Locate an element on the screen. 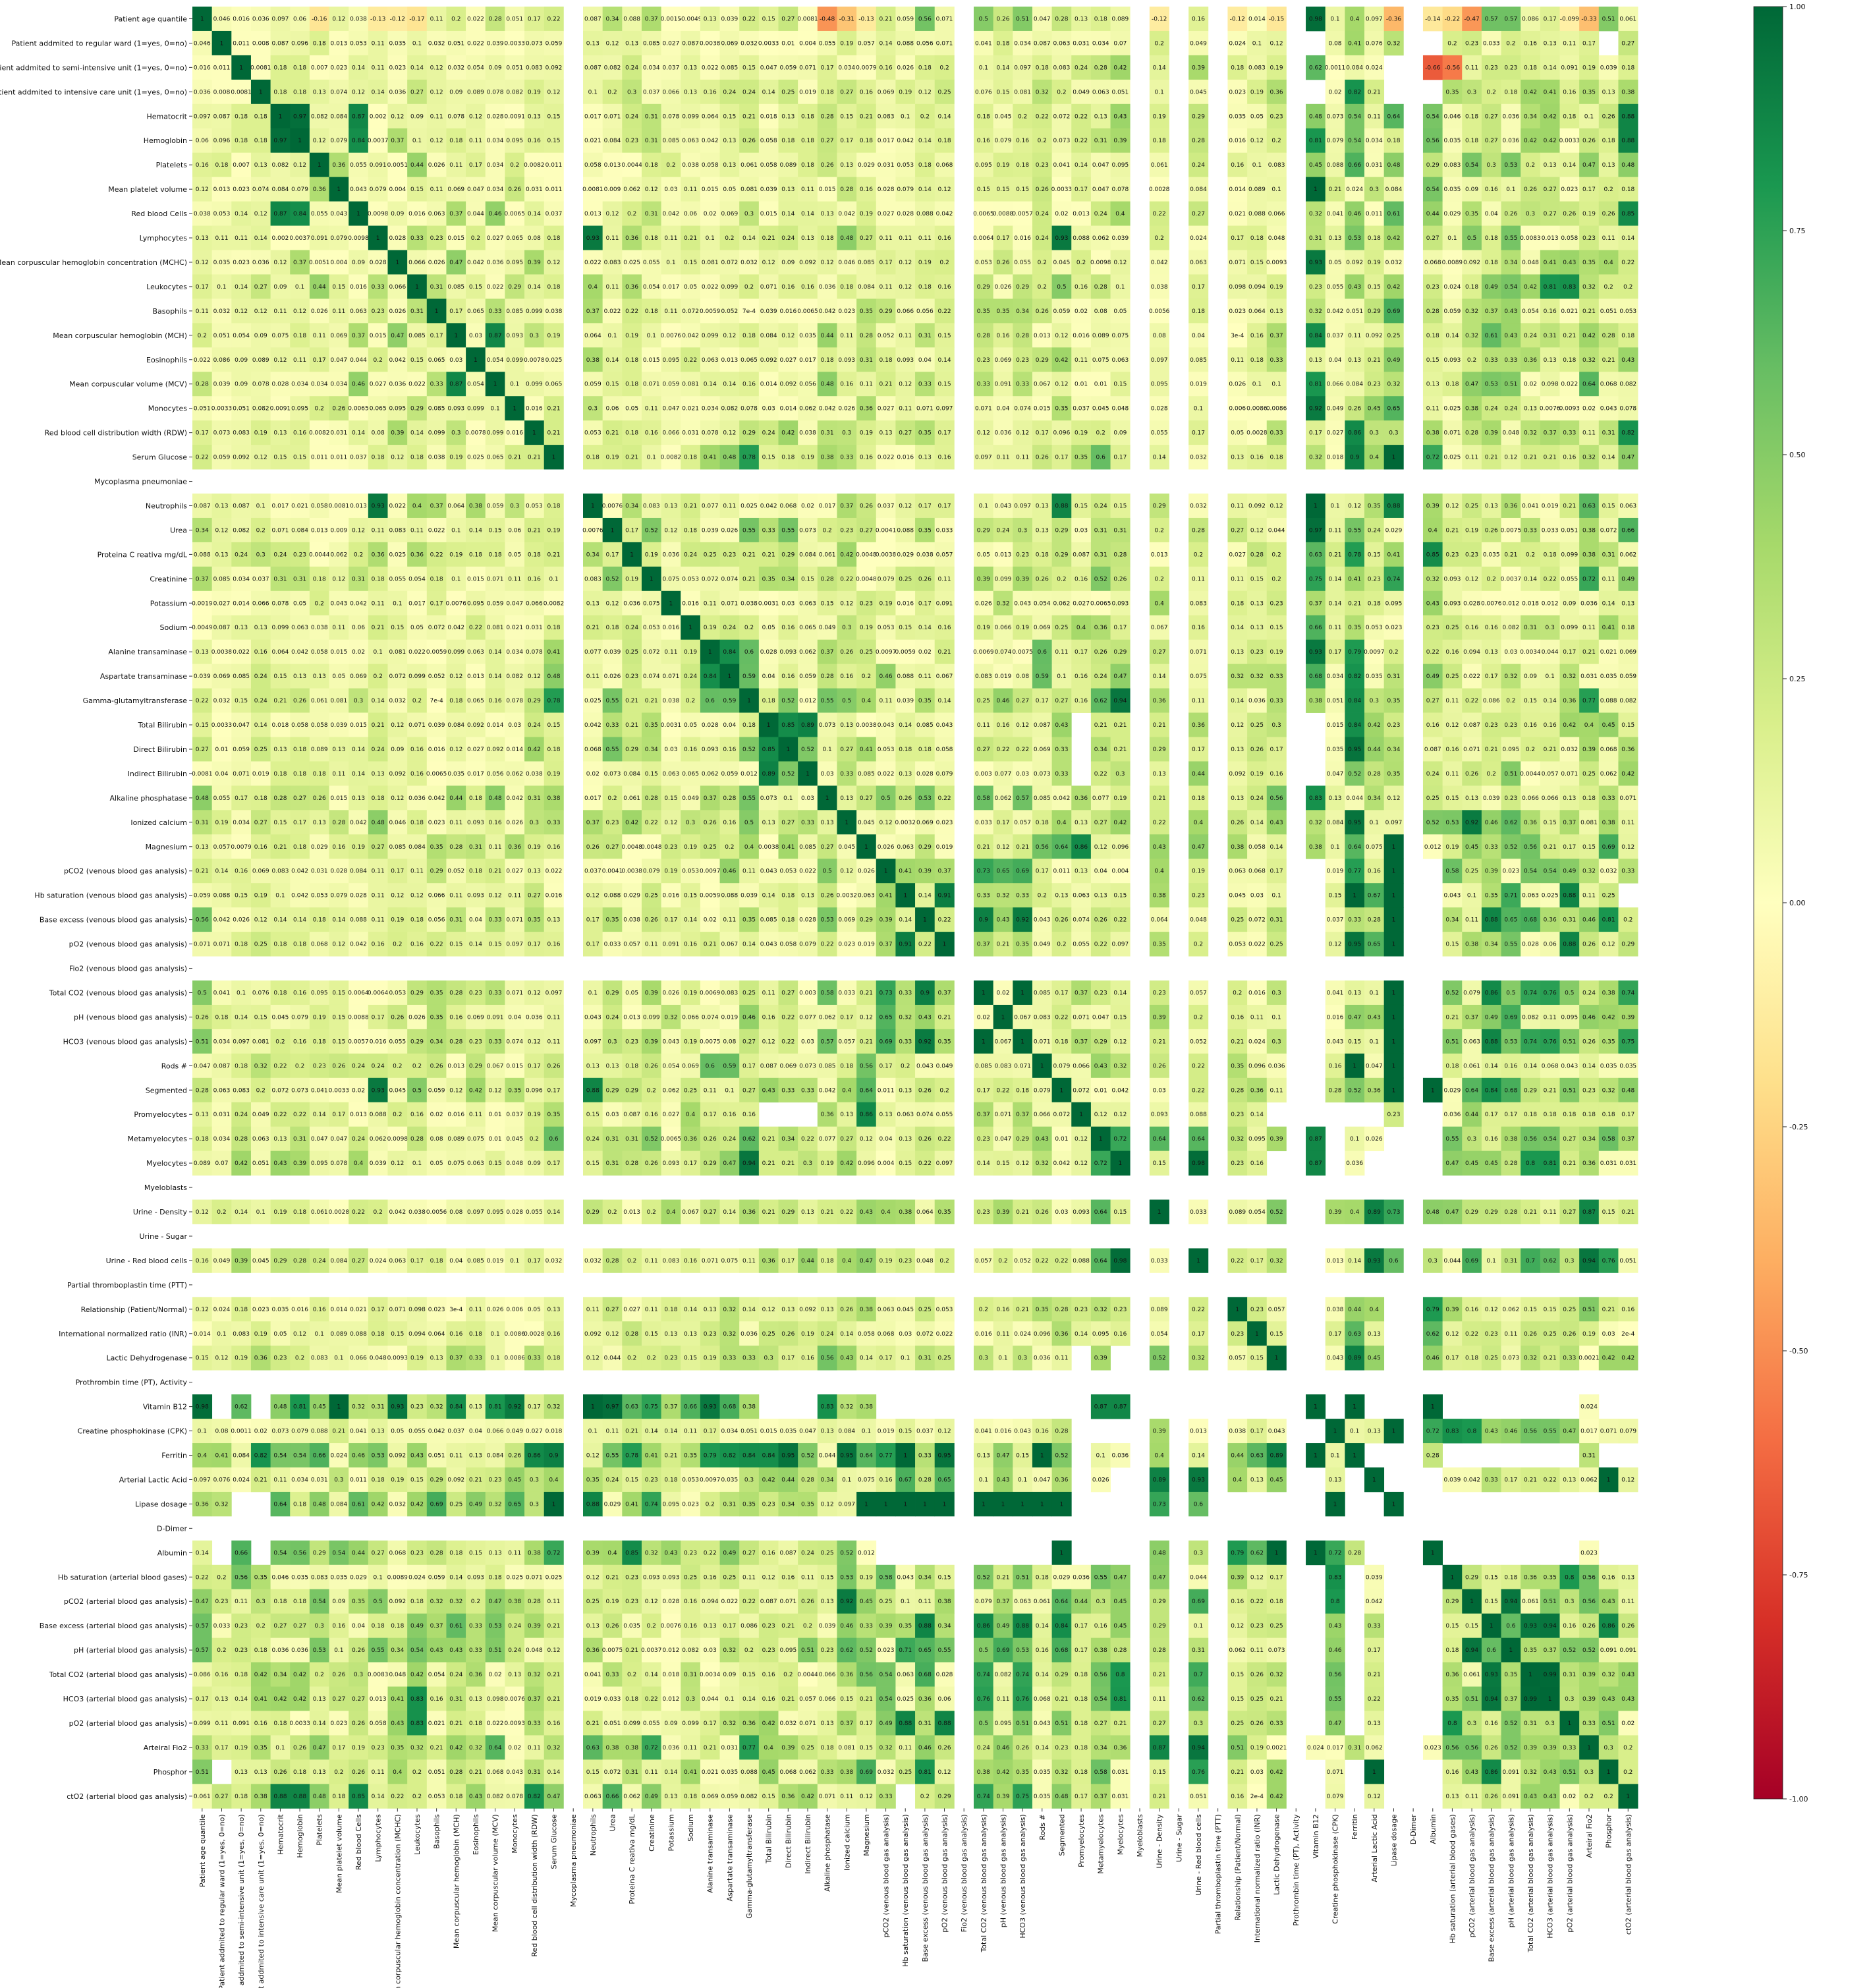 The image size is (1871, 1988). cell-value-label: 0.32 is located at coordinates (1315, 458).